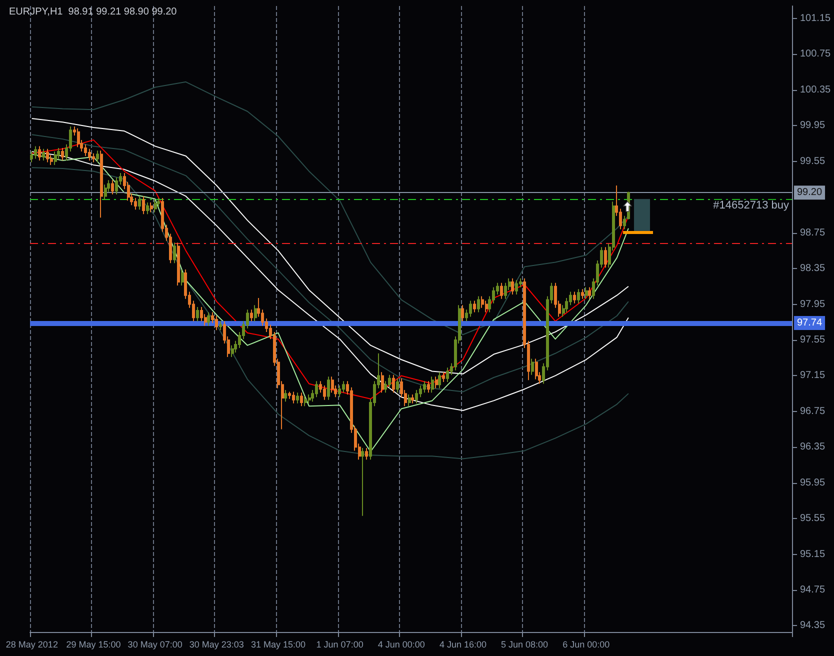 The width and height of the screenshot is (834, 656). What do you see at coordinates (813, 518) in the screenshot?
I see `y-tick-label: 95.55` at bounding box center [813, 518].